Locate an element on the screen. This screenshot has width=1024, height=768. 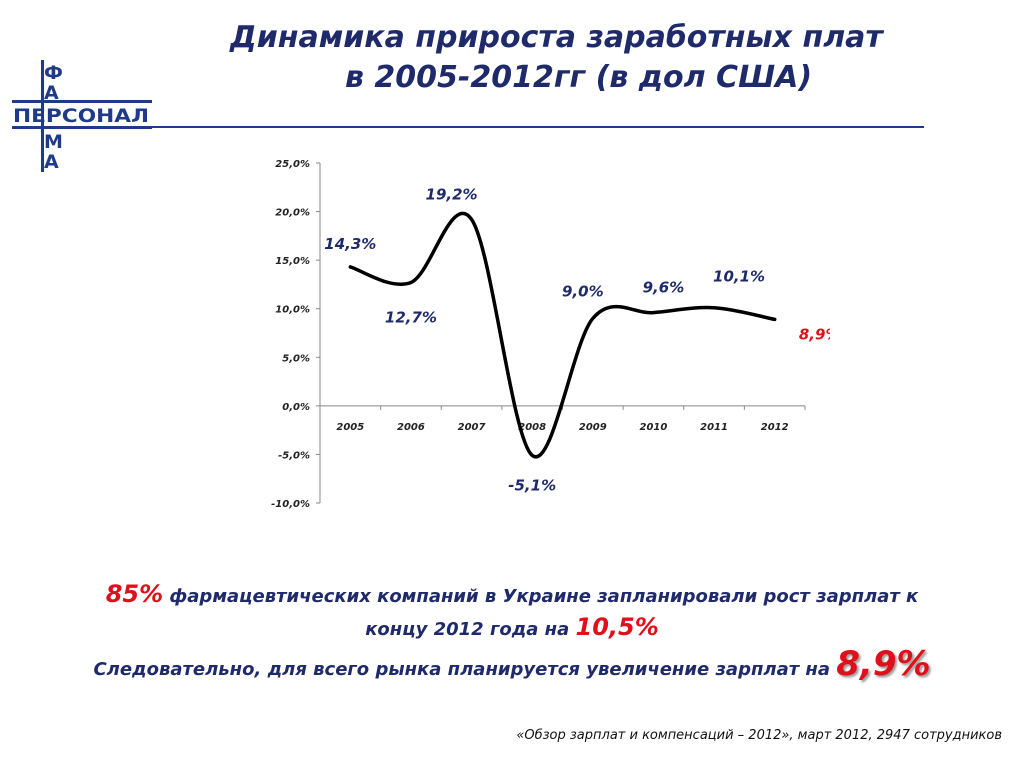
series-line is located at coordinates (562, 335).